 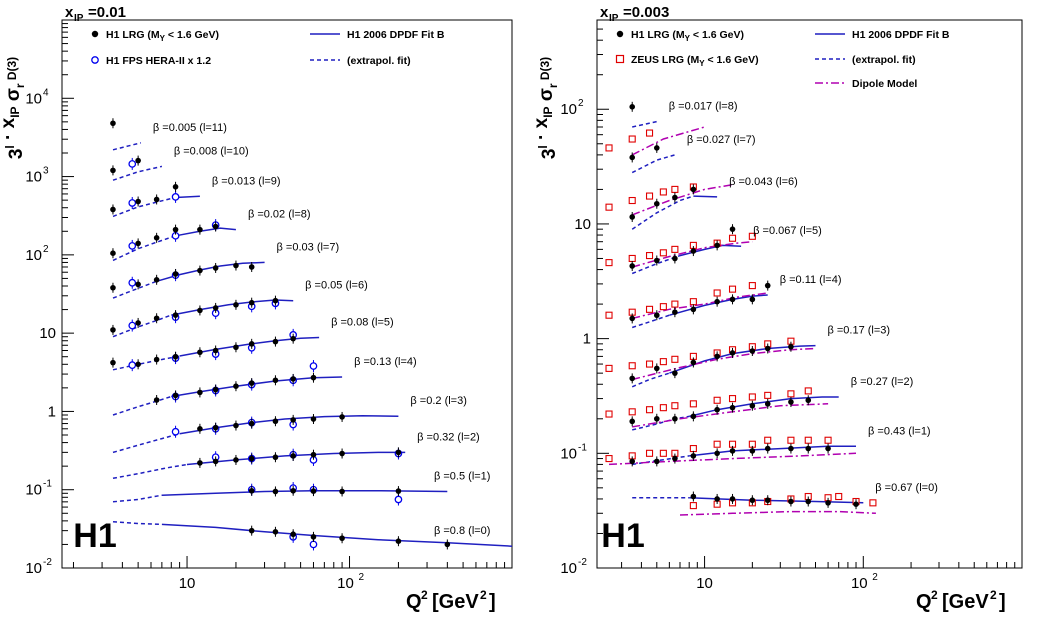 What do you see at coordinates (296, 455) in the screenshot?
I see `series-beta-0.32: β =0.32 (l=2)` at bounding box center [296, 455].